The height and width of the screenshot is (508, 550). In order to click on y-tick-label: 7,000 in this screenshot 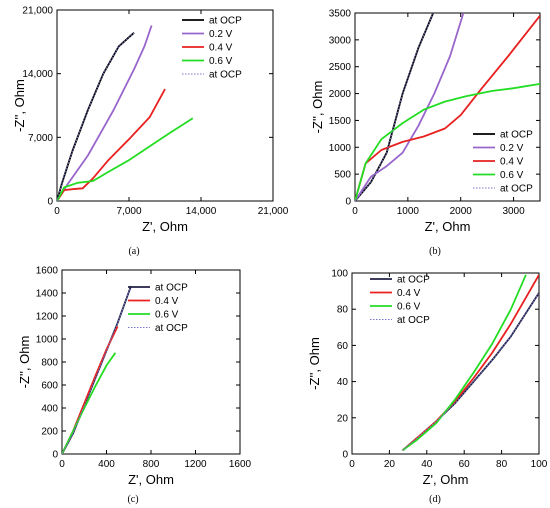, I will do `click(40, 138)`.